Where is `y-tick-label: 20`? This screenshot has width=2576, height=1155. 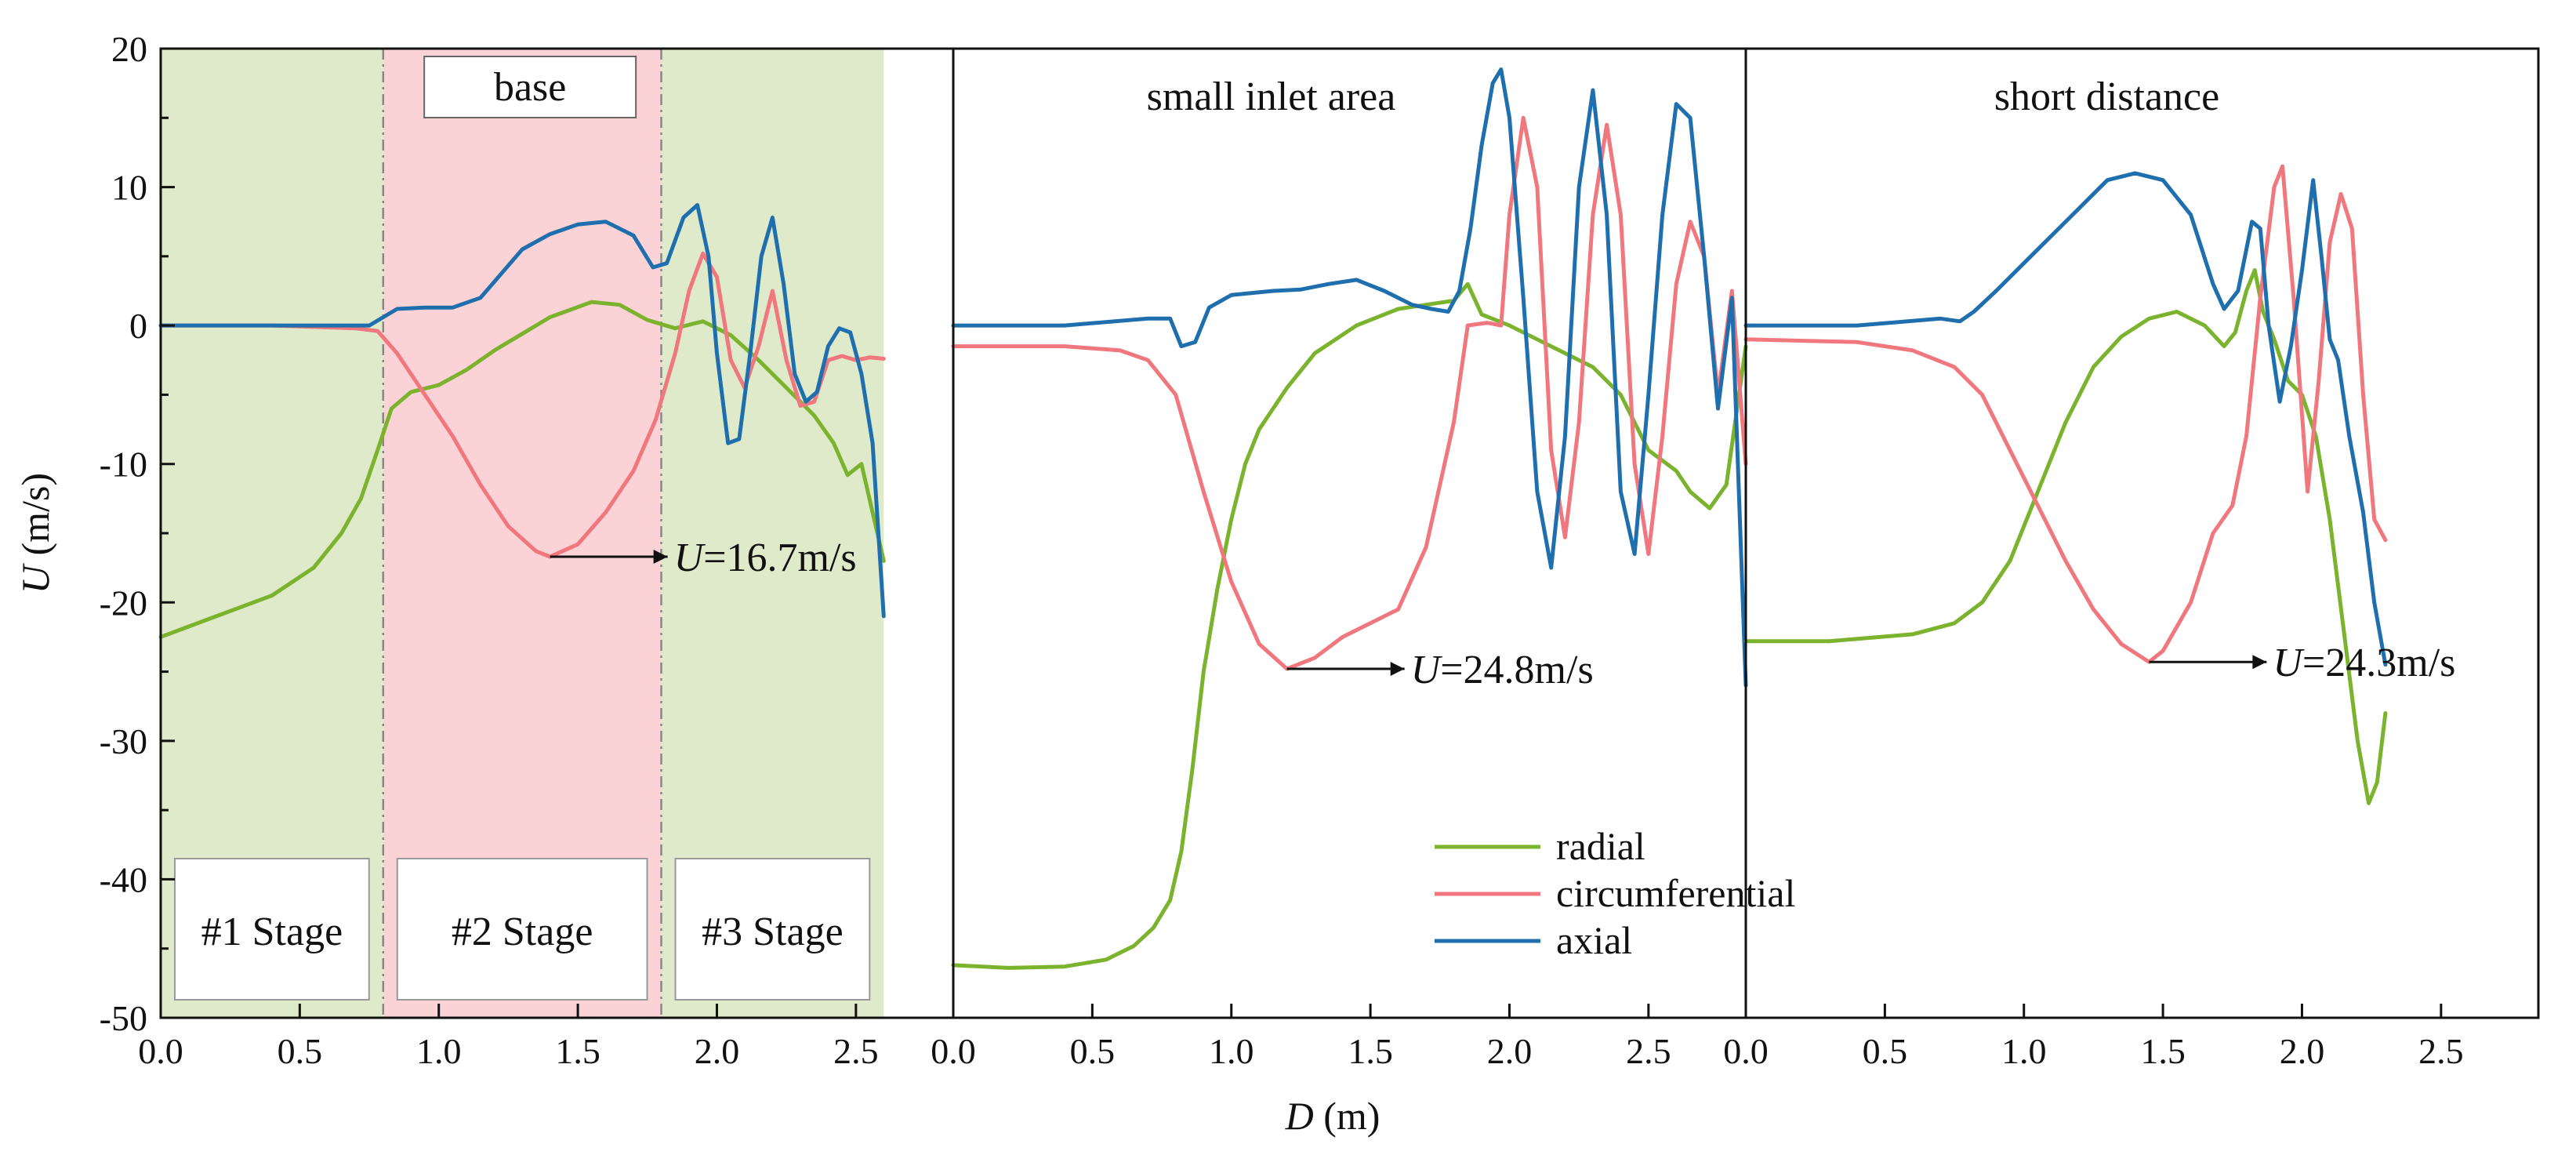
y-tick-label: 20 is located at coordinates (129, 49).